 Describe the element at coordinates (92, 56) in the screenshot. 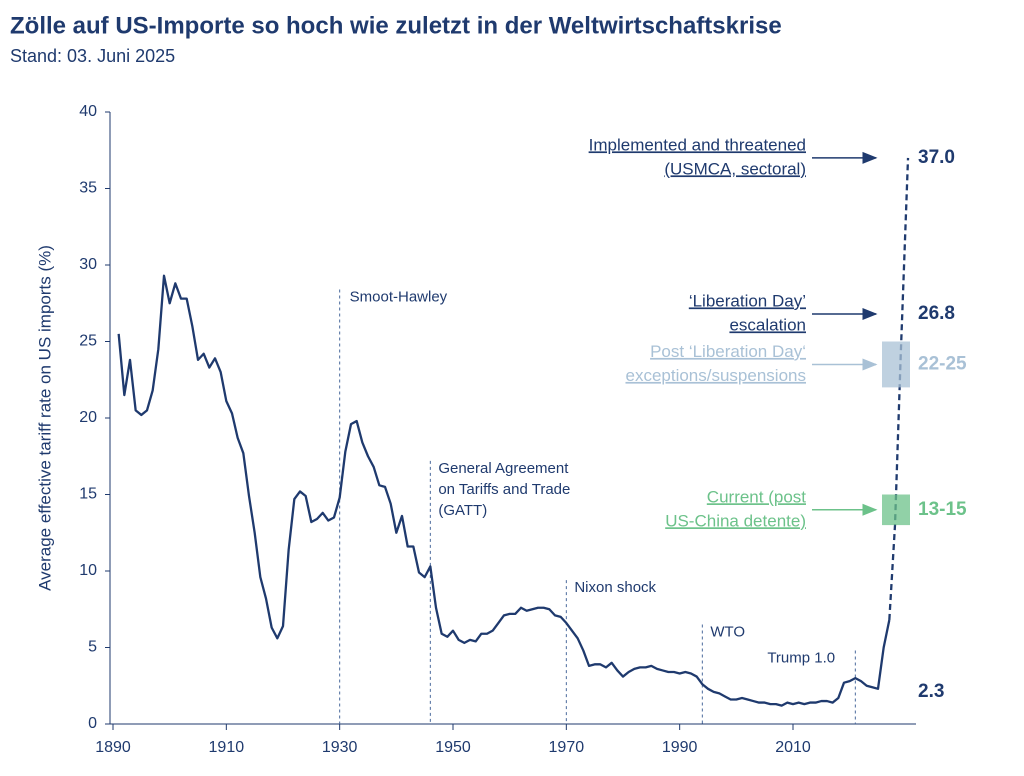

I see `chart-subtitle: Stand: 03. Juni 2025` at that location.